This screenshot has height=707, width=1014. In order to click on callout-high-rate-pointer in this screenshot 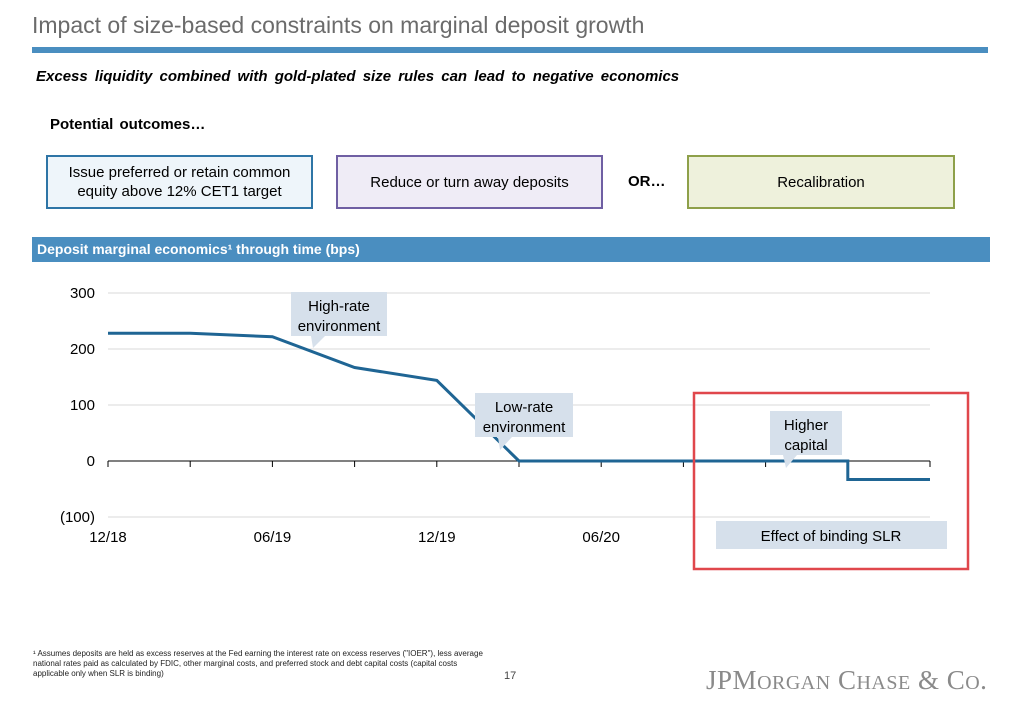, I will do `click(318, 342)`.